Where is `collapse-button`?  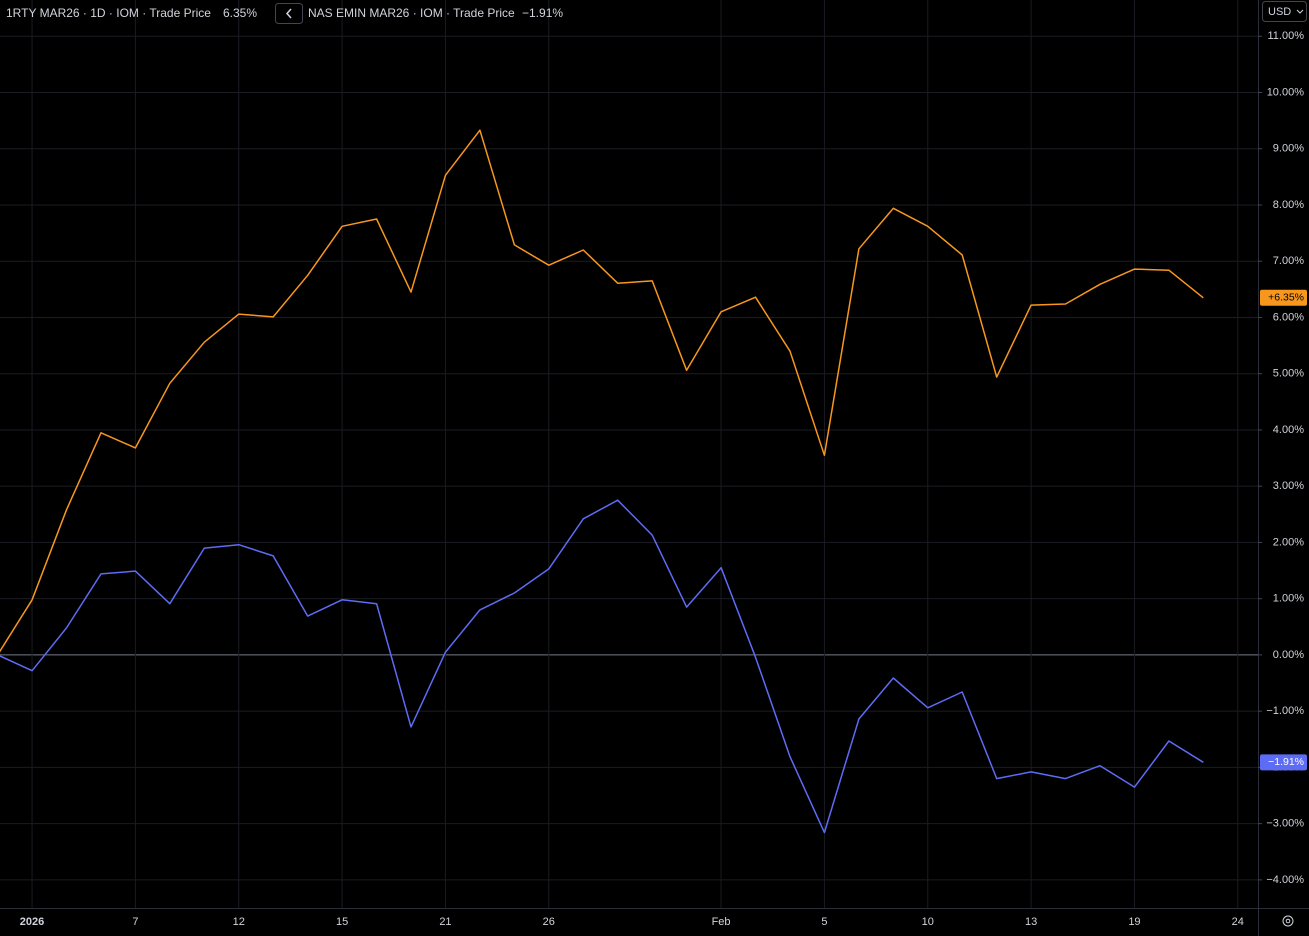 collapse-button is located at coordinates (289, 13).